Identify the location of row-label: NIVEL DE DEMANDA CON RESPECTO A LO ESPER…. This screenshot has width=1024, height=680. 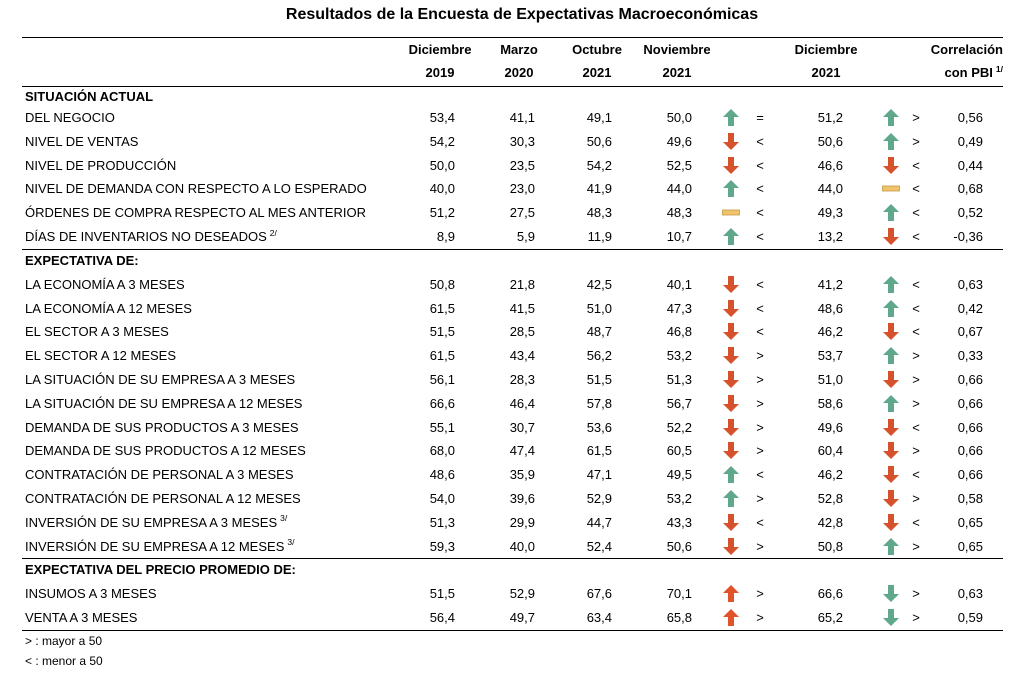
(210, 189).